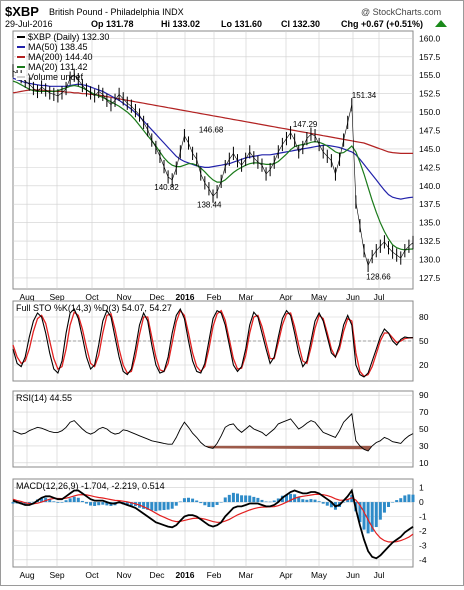 The width and height of the screenshot is (464, 590). I want to click on y-tick-label: 50, so click(424, 429).